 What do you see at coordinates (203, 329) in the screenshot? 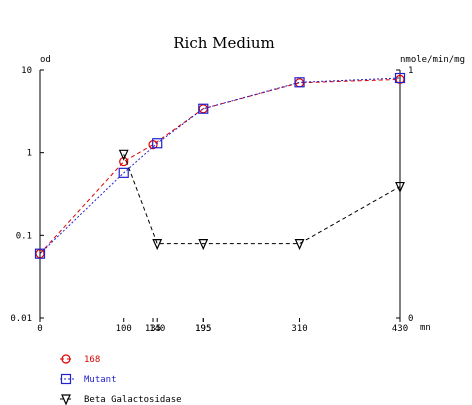
I see `x-tick-label: 195` at bounding box center [203, 329].